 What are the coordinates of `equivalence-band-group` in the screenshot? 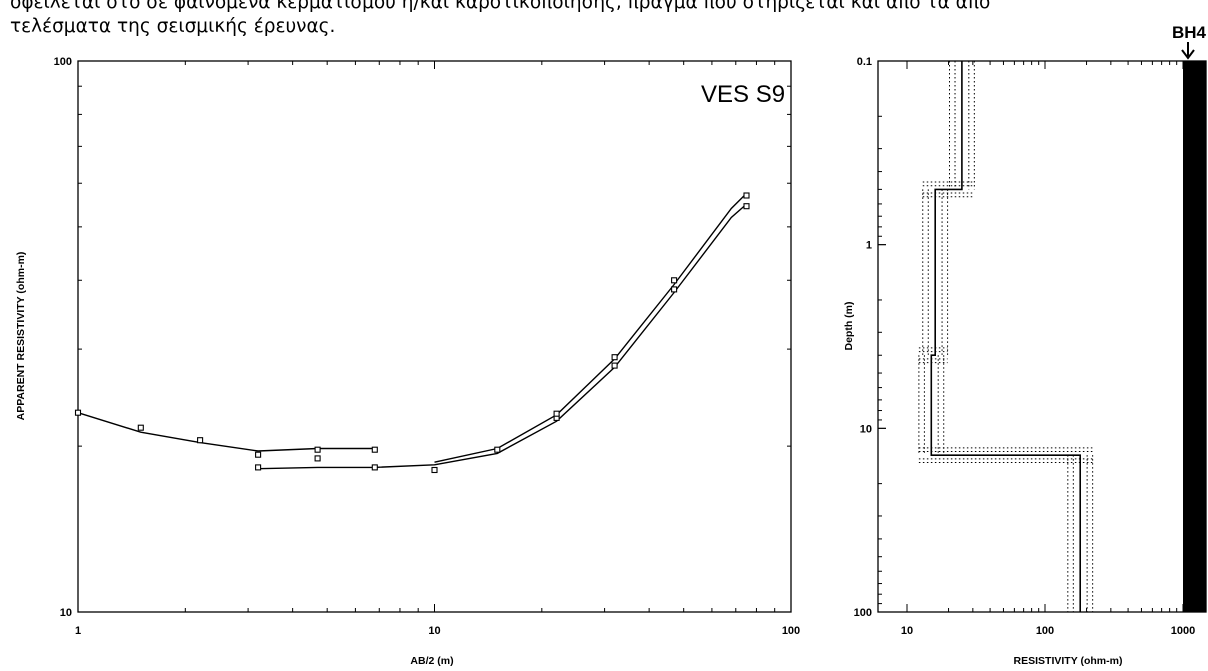 It's located at (1006, 336).